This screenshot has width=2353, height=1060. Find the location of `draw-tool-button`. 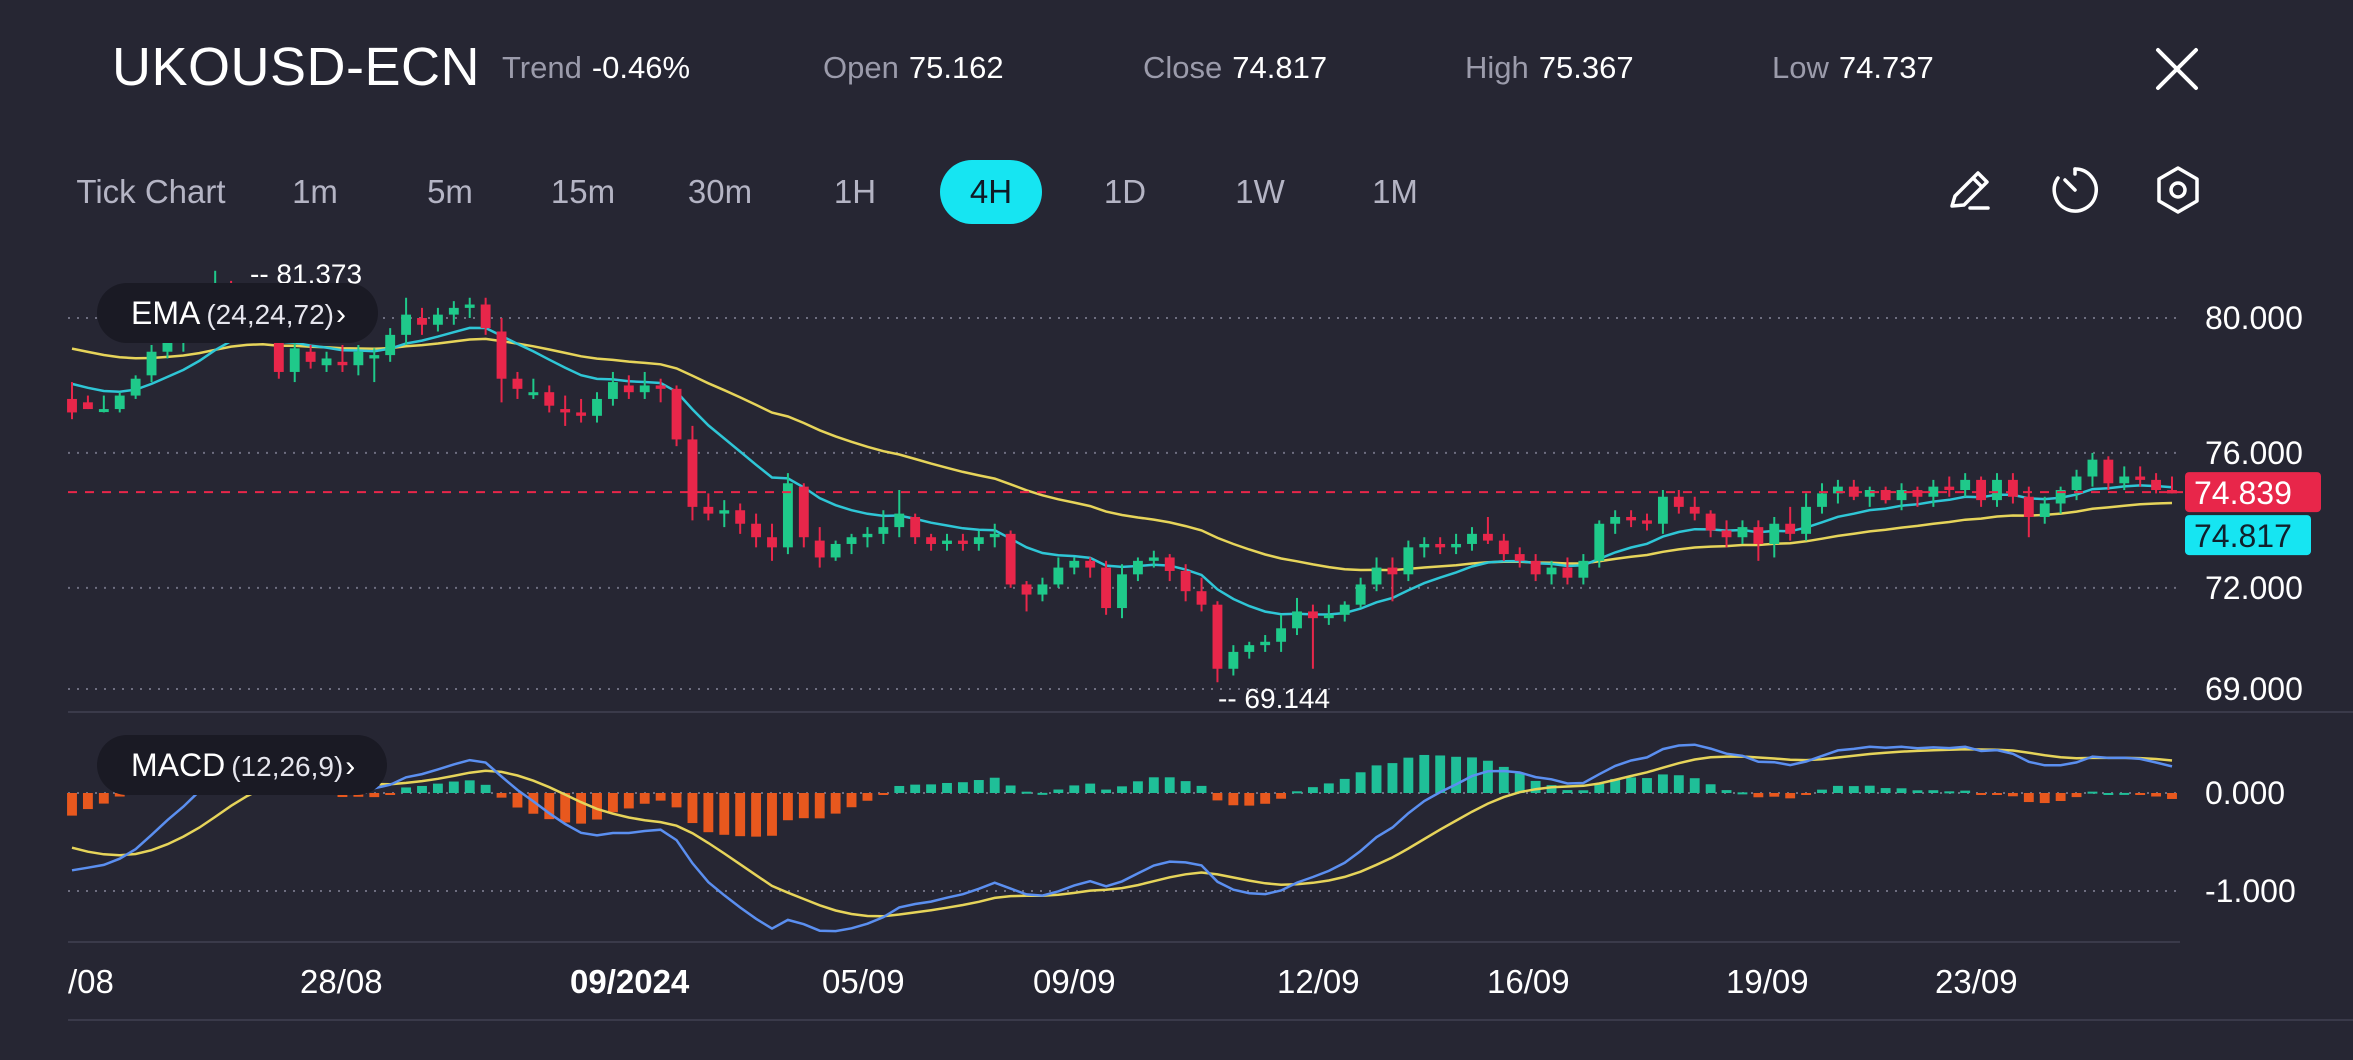

draw-tool-button is located at coordinates (1970, 190).